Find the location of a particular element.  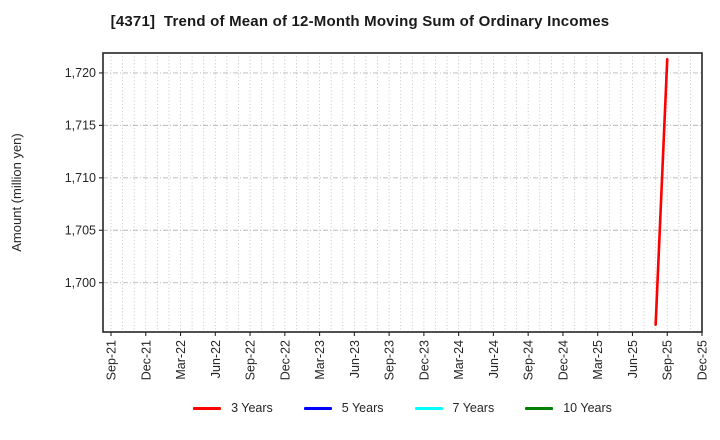

x-tick-label: Jun-22 is located at coordinates (216, 359).